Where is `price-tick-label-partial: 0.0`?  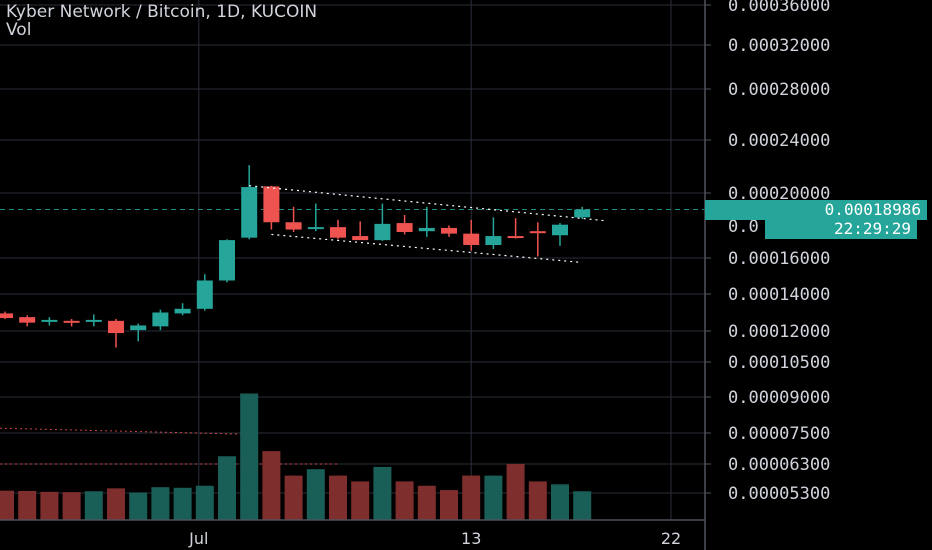
price-tick-label-partial: 0.0 is located at coordinates (743, 227).